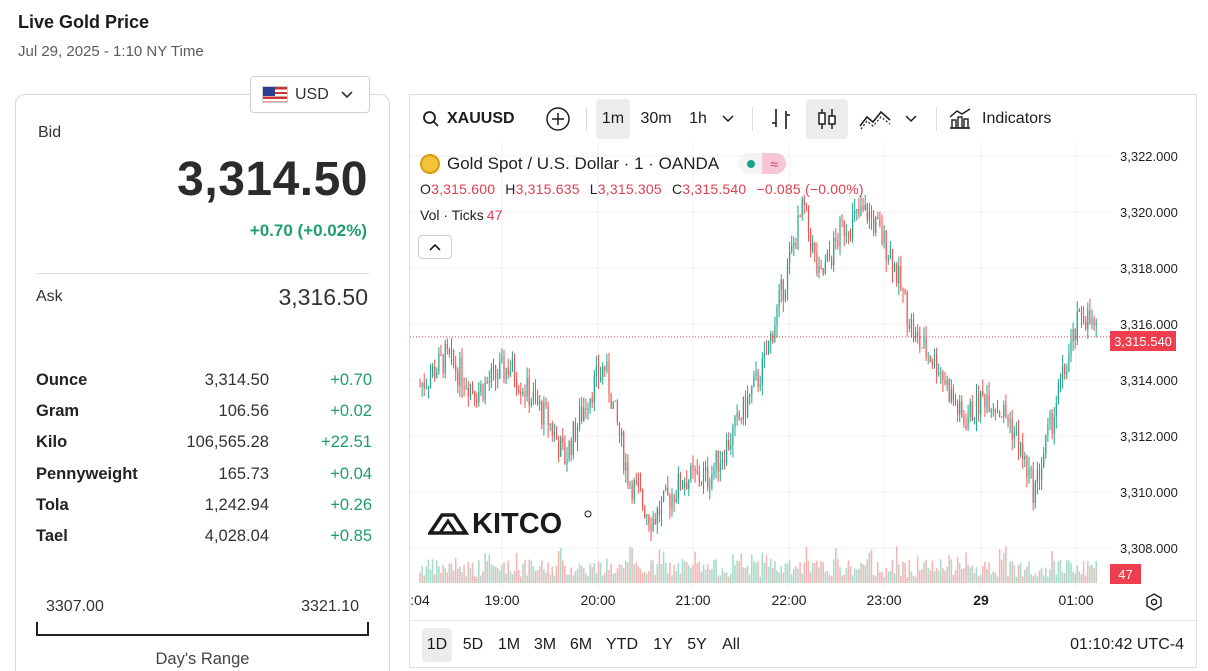 This screenshot has height=671, width=1208. I want to click on range-5y-button: 5Y, so click(697, 644).